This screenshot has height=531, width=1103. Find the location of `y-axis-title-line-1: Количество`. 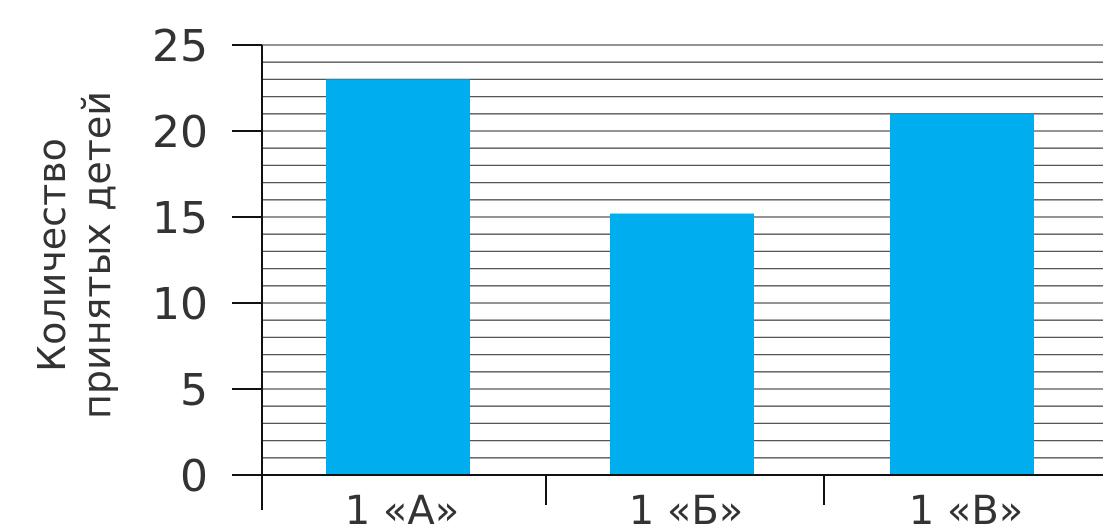

y-axis-title-line-1: Количество is located at coordinates (52, 255).